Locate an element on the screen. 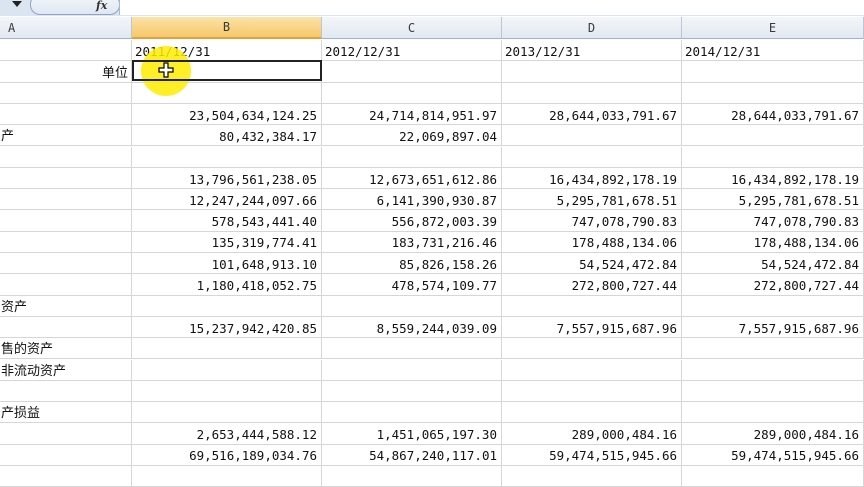 The height and width of the screenshot is (487, 864). column-header-a: A is located at coordinates (66, 28).